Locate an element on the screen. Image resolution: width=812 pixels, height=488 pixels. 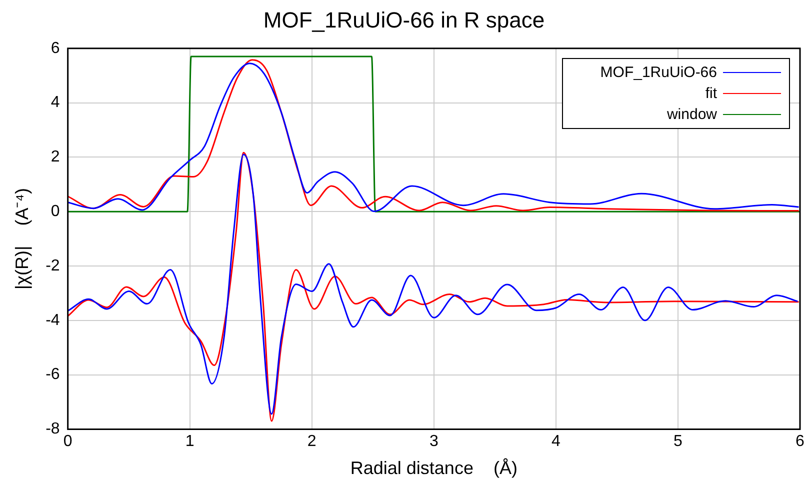
legend-label: MOF_1RuUiO-66 is located at coordinates (658, 73).